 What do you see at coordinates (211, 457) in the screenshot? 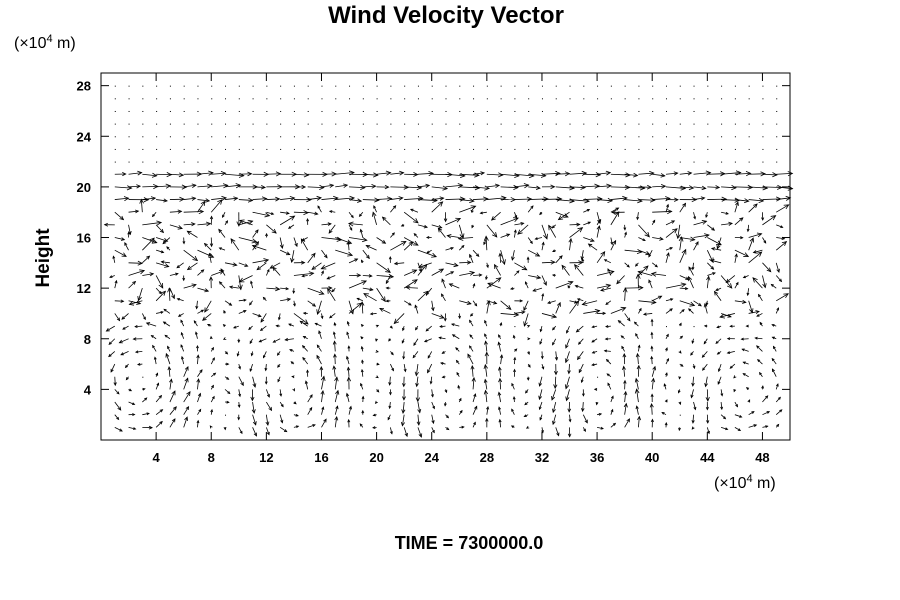
I see `x-tick-label: 8` at bounding box center [211, 457].